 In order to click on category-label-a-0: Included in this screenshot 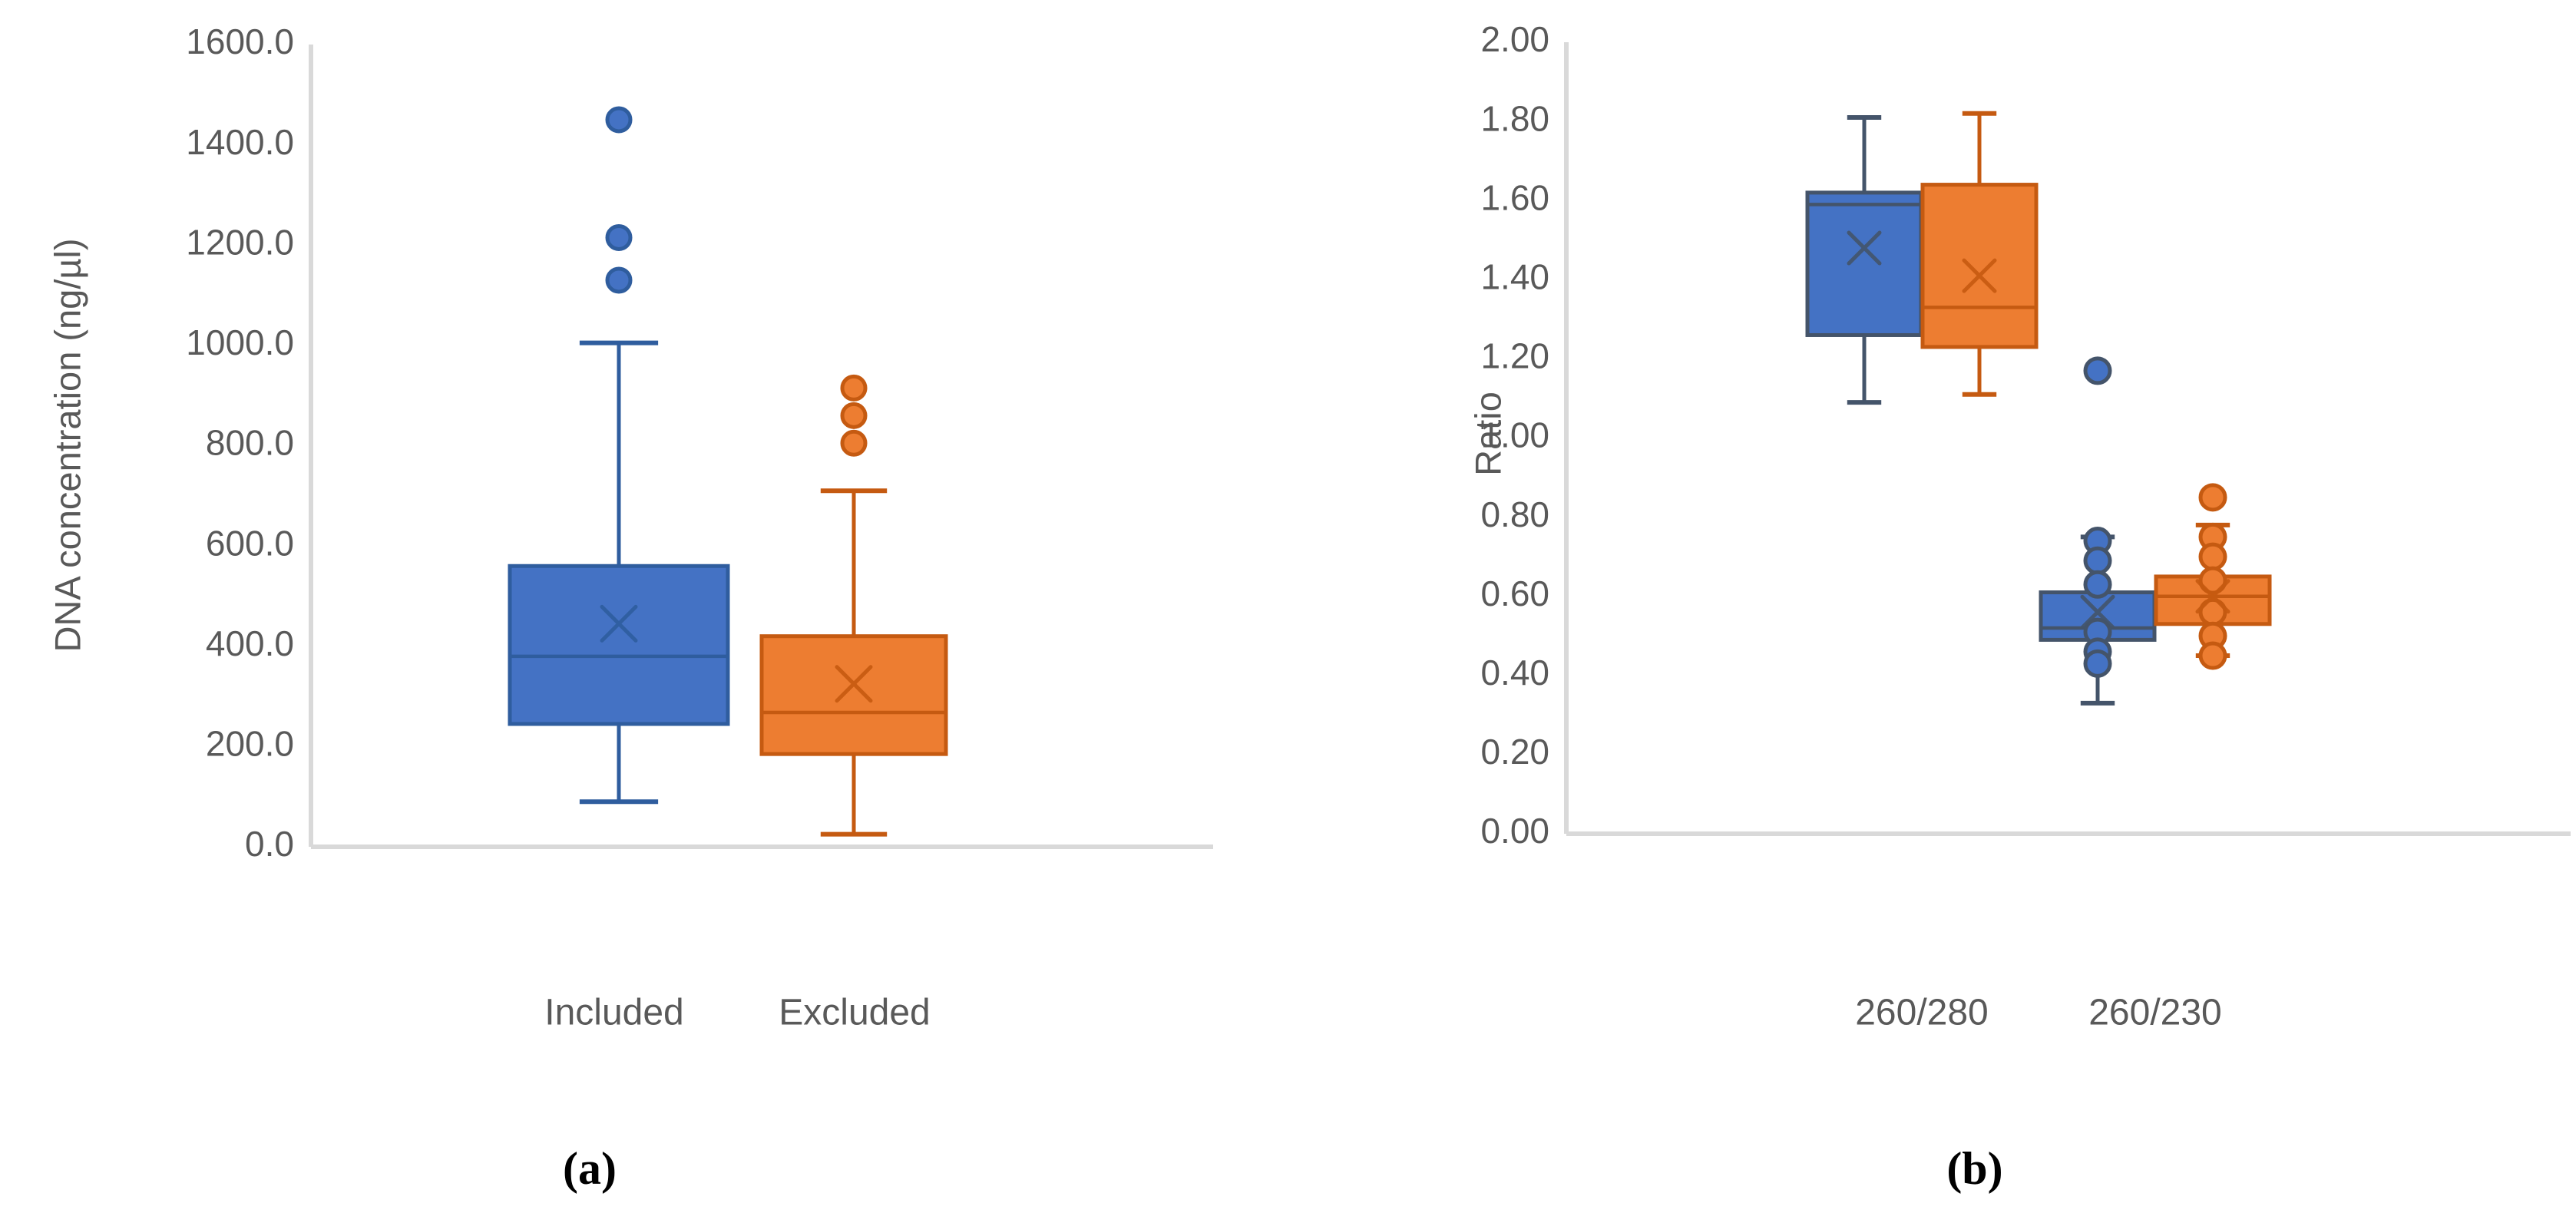, I will do `click(613, 1013)`.